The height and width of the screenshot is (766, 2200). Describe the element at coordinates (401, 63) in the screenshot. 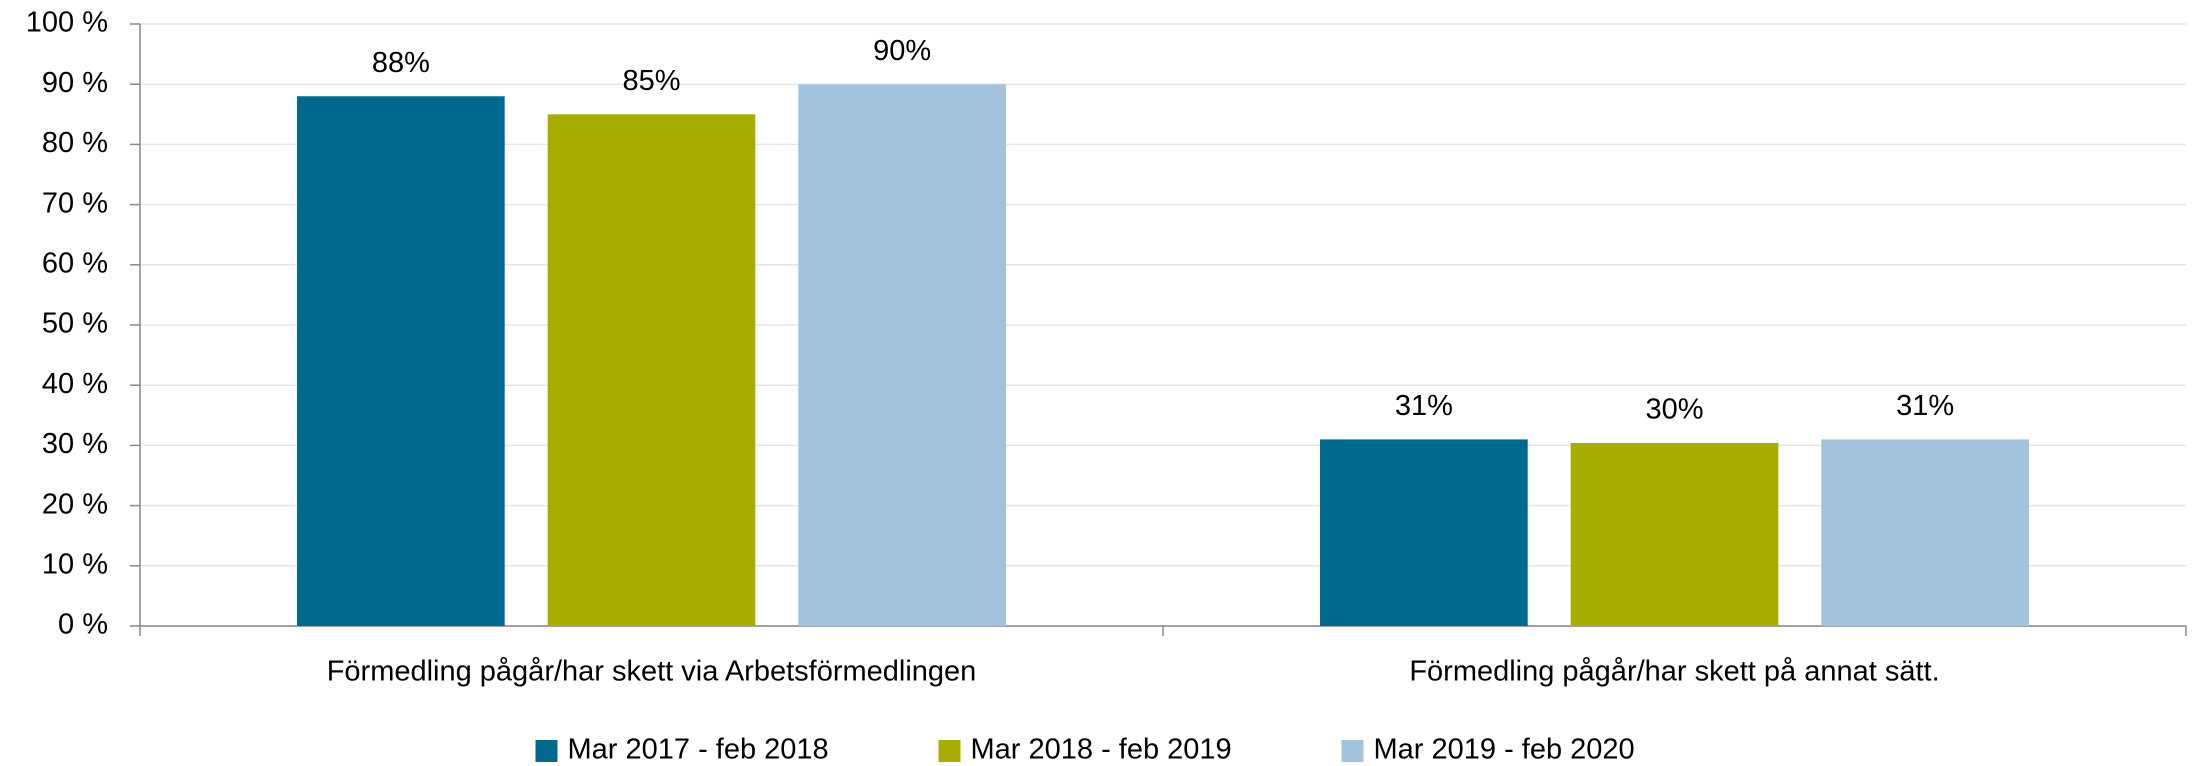

I see `data-label: 88%` at that location.